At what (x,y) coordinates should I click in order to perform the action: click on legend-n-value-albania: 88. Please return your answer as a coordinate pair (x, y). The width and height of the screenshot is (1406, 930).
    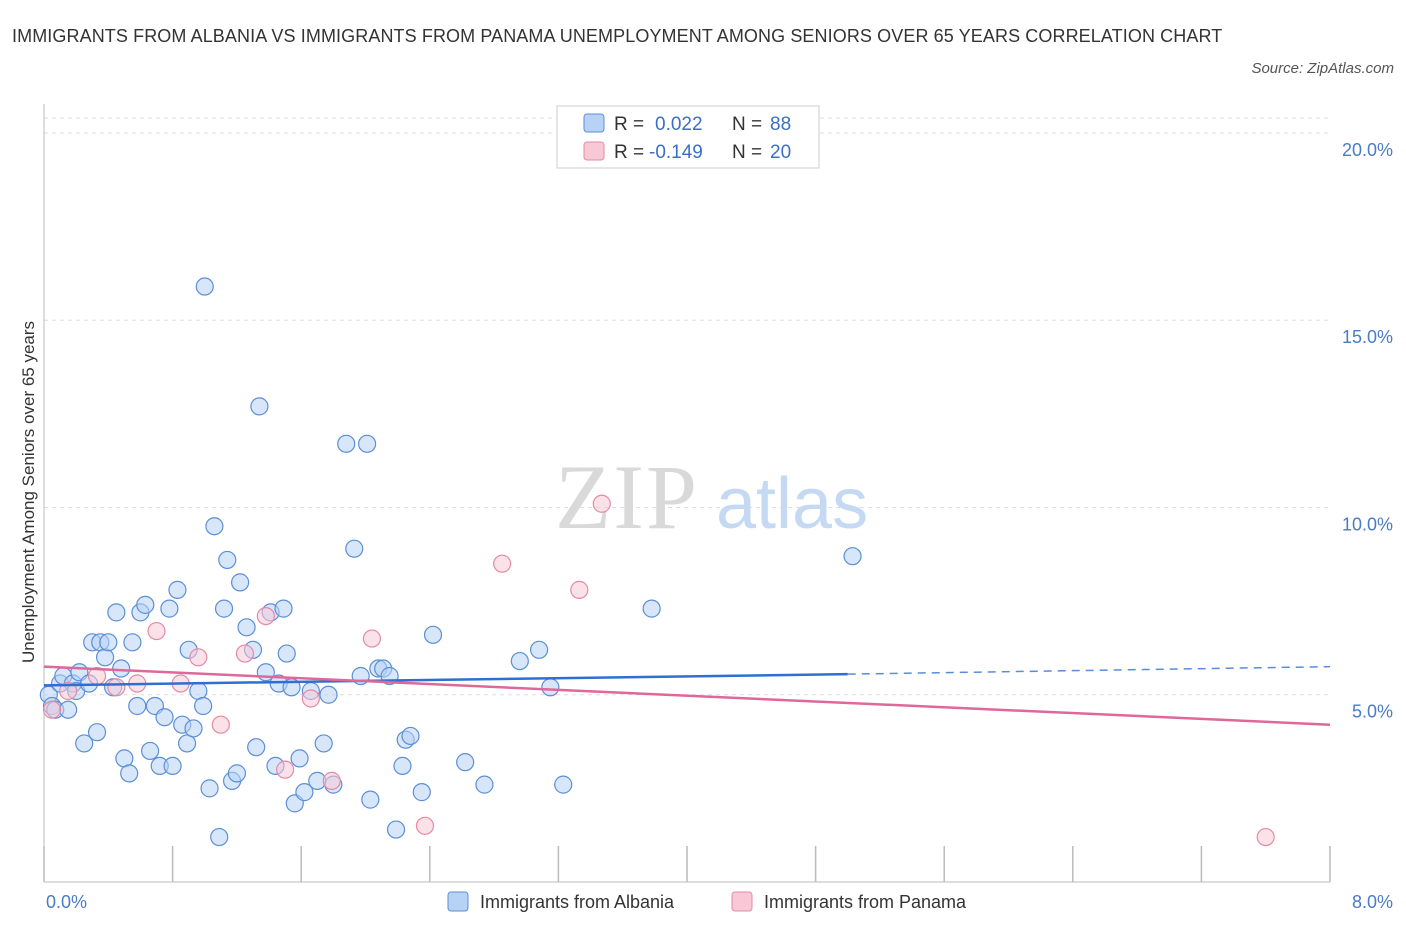
    Looking at the image, I should click on (780, 124).